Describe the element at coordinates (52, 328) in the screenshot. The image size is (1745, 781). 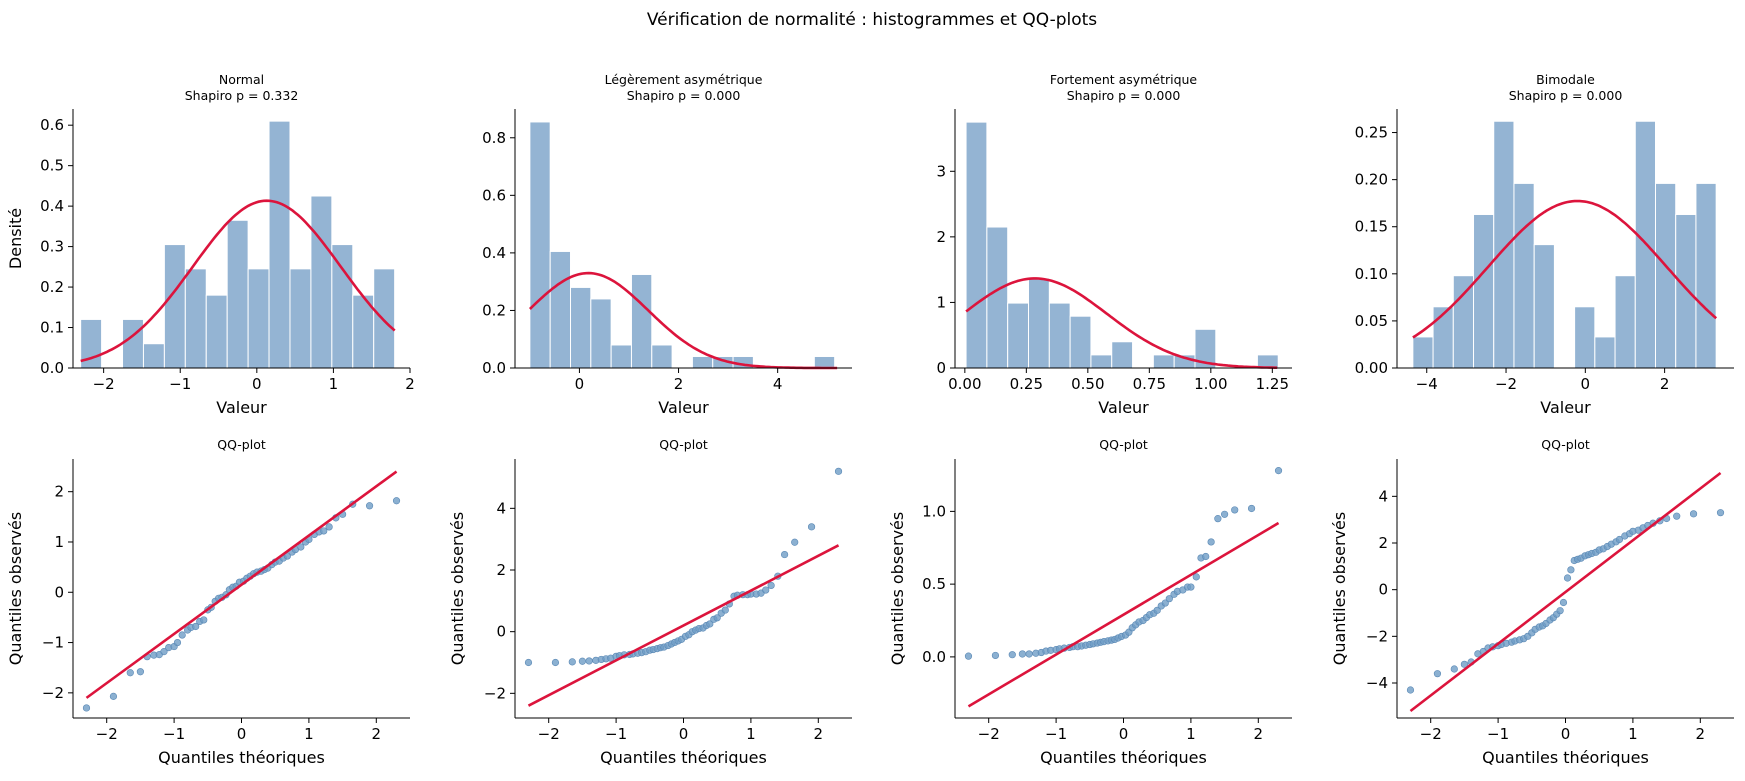
I see `y-tick-label: 0.1` at that location.